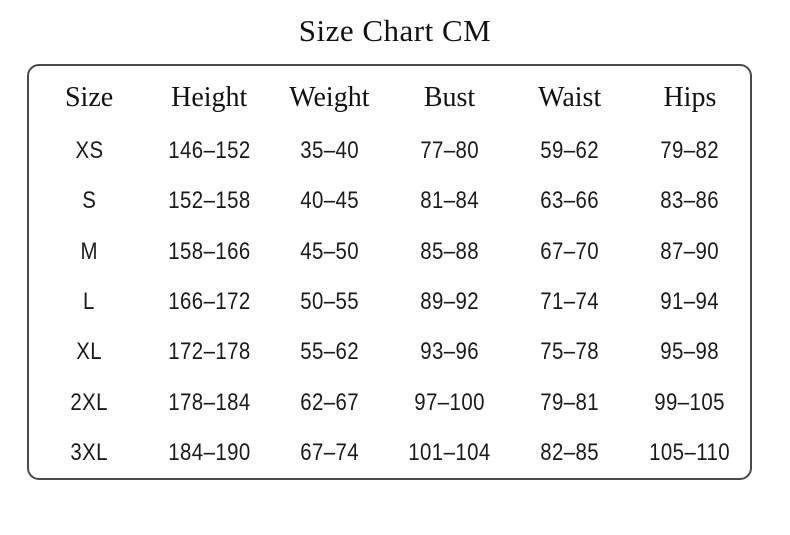 The image size is (790, 535). What do you see at coordinates (449, 352) in the screenshot?
I see `bust-value: 93–96` at bounding box center [449, 352].